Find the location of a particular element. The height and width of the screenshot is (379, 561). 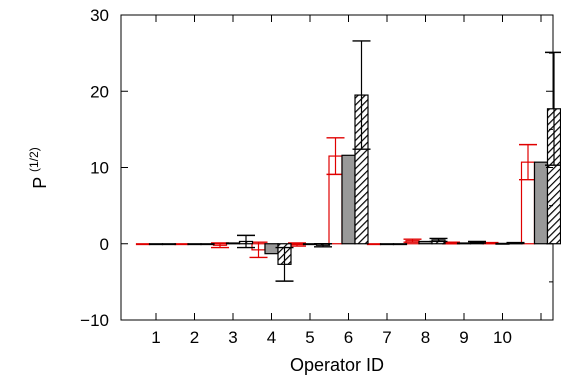

x-tick-label-8: 8 is located at coordinates (425, 337).